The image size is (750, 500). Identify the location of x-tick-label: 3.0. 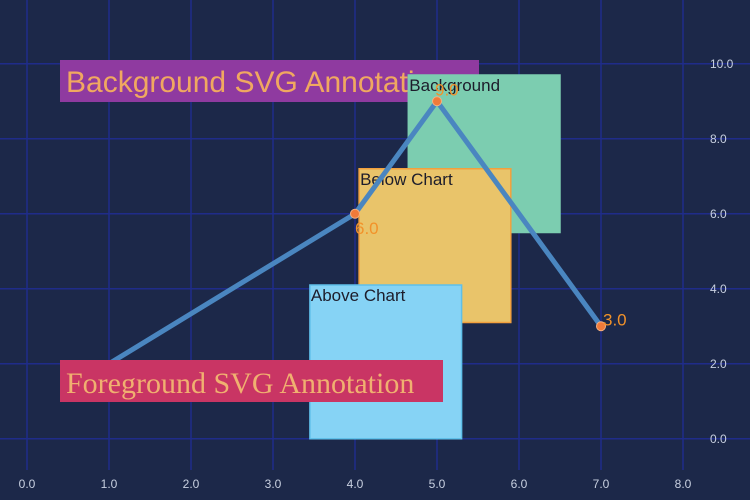
(273, 484).